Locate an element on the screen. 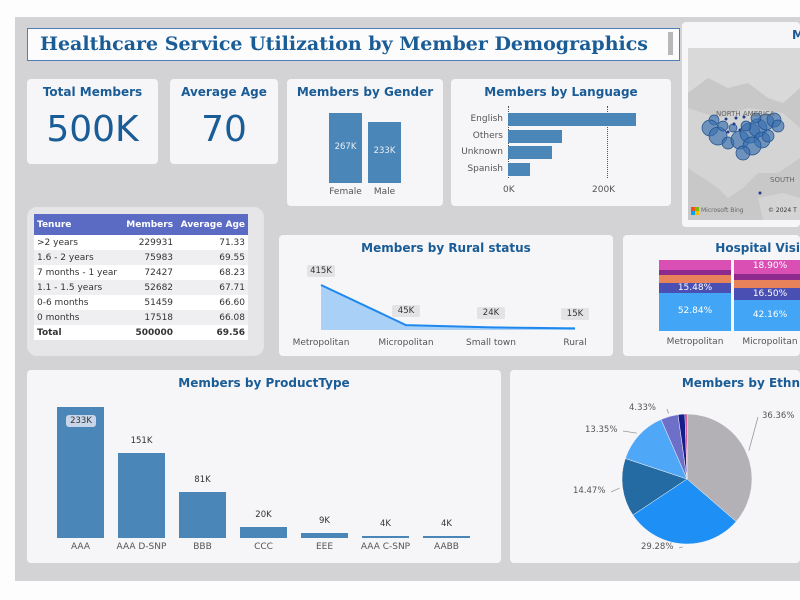 Image resolution: width=800 pixels, height=600 pixels. cell-tenure: 0-6 months is located at coordinates (63, 302).